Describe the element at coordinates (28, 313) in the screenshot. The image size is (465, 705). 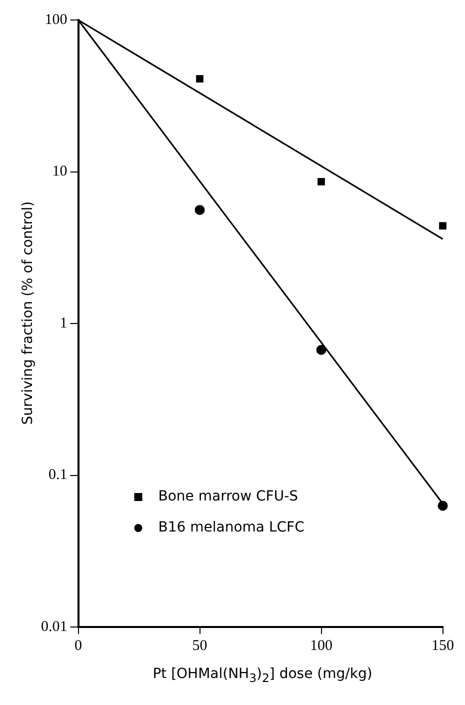
I see `y-axis-title: Surviving fraction (% of control)` at that location.